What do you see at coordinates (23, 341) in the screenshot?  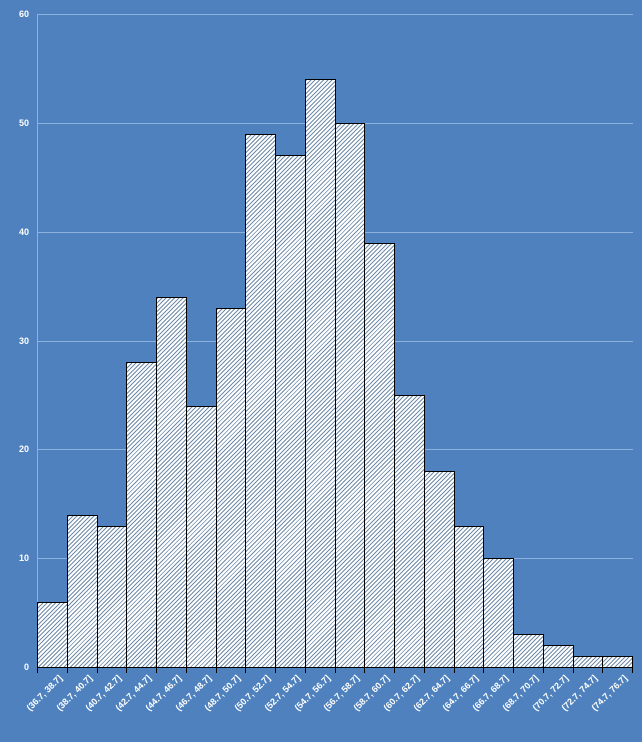 I see `y-axis-tick-label: 30` at bounding box center [23, 341].